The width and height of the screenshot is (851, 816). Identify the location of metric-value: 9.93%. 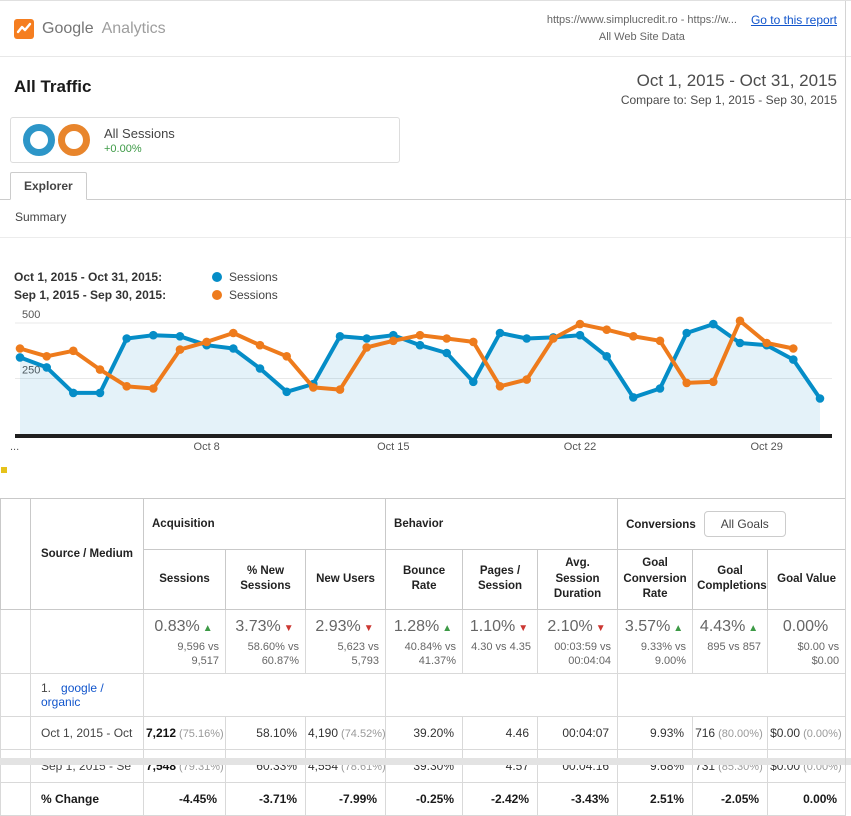
(667, 733).